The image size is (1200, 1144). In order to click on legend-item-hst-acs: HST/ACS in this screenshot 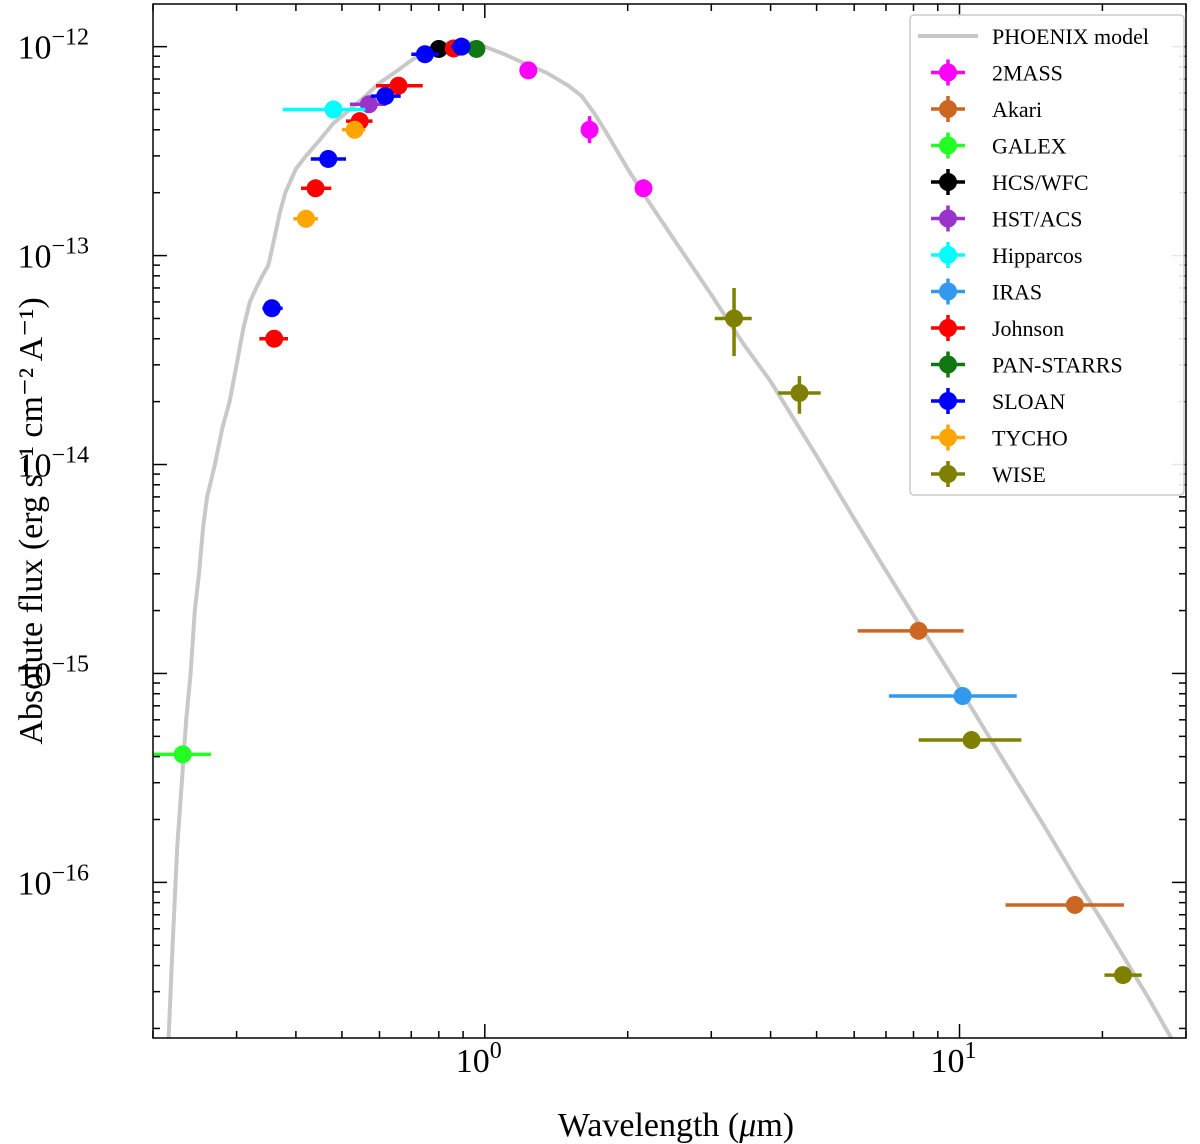, I will do `click(1006, 218)`.